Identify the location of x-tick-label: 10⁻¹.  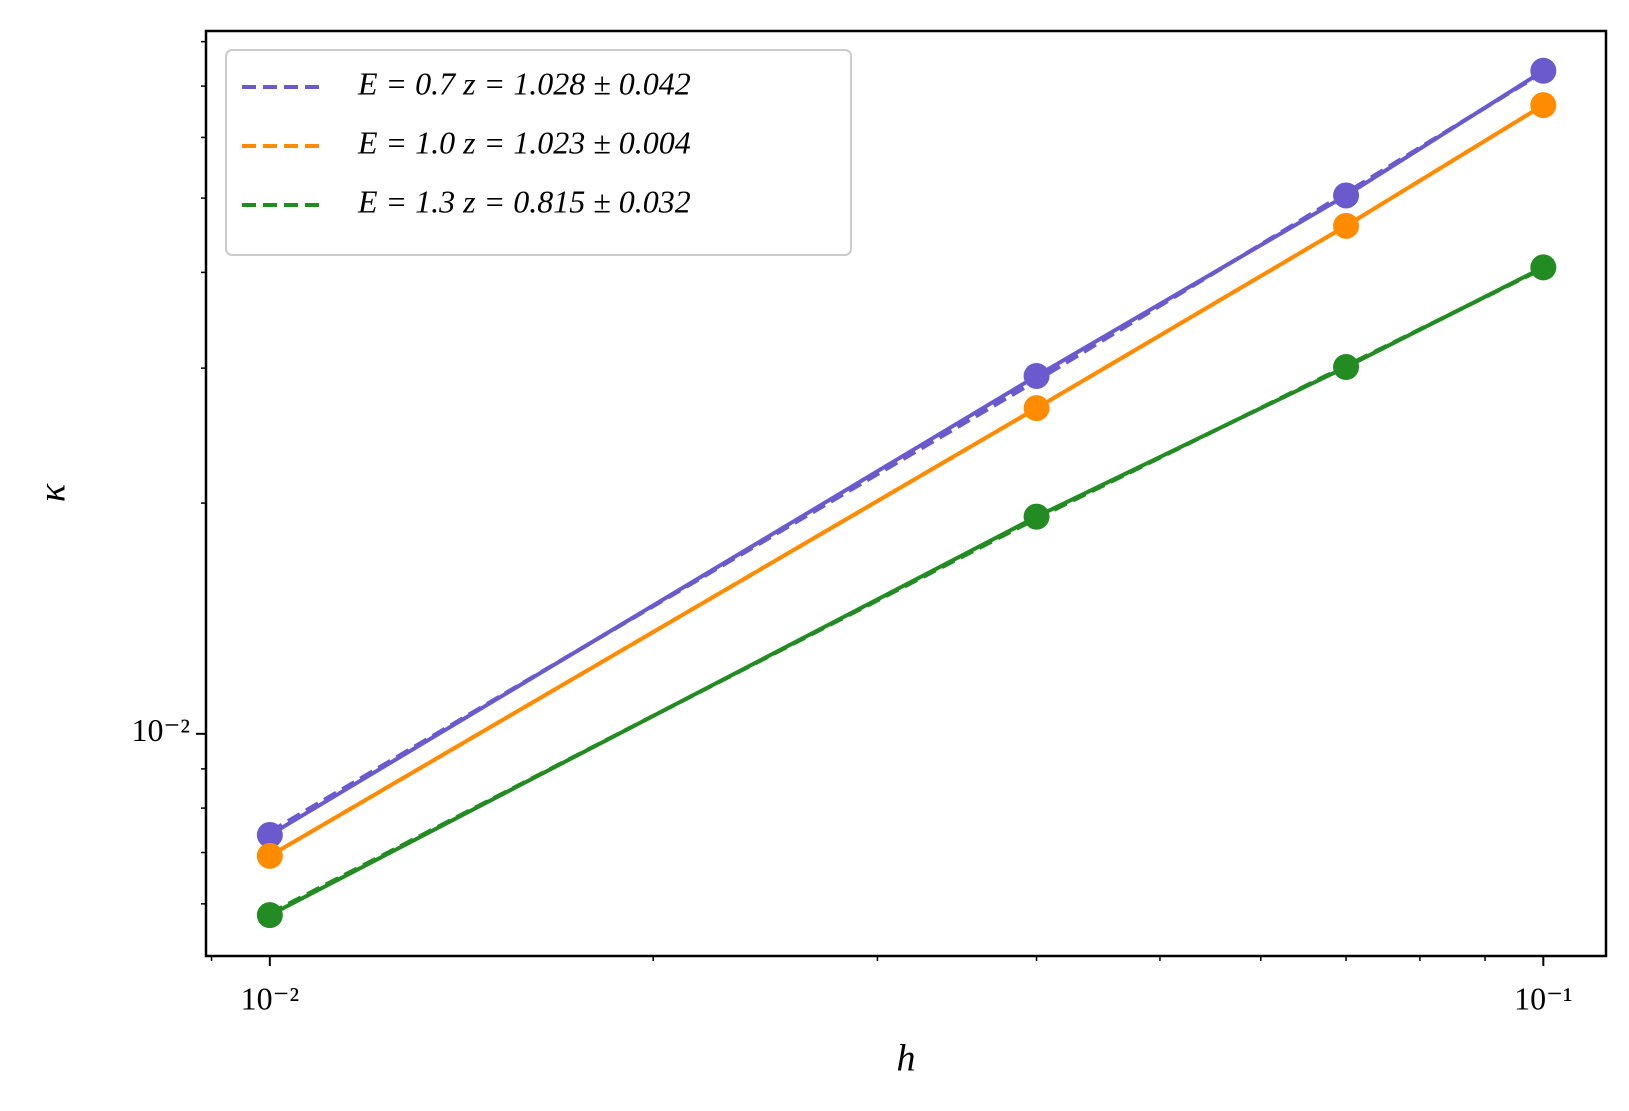
(1543, 998).